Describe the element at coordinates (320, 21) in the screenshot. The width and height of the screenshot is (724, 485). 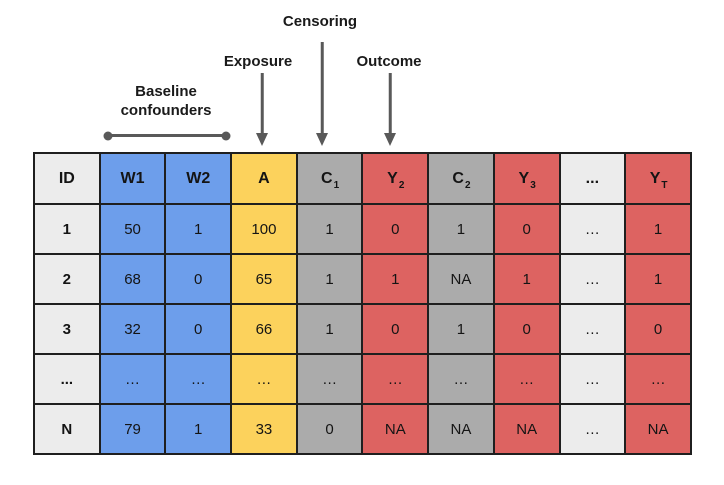
I see `censoring-label: Censoring` at that location.